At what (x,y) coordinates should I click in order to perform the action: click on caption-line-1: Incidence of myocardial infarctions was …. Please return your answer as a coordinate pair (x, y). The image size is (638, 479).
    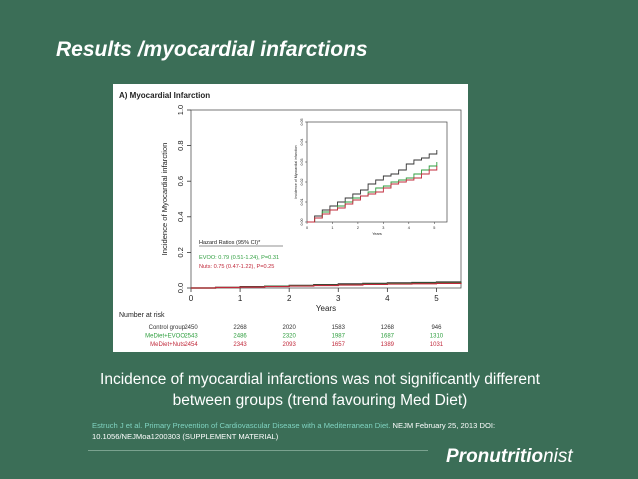
    Looking at the image, I should click on (320, 379).